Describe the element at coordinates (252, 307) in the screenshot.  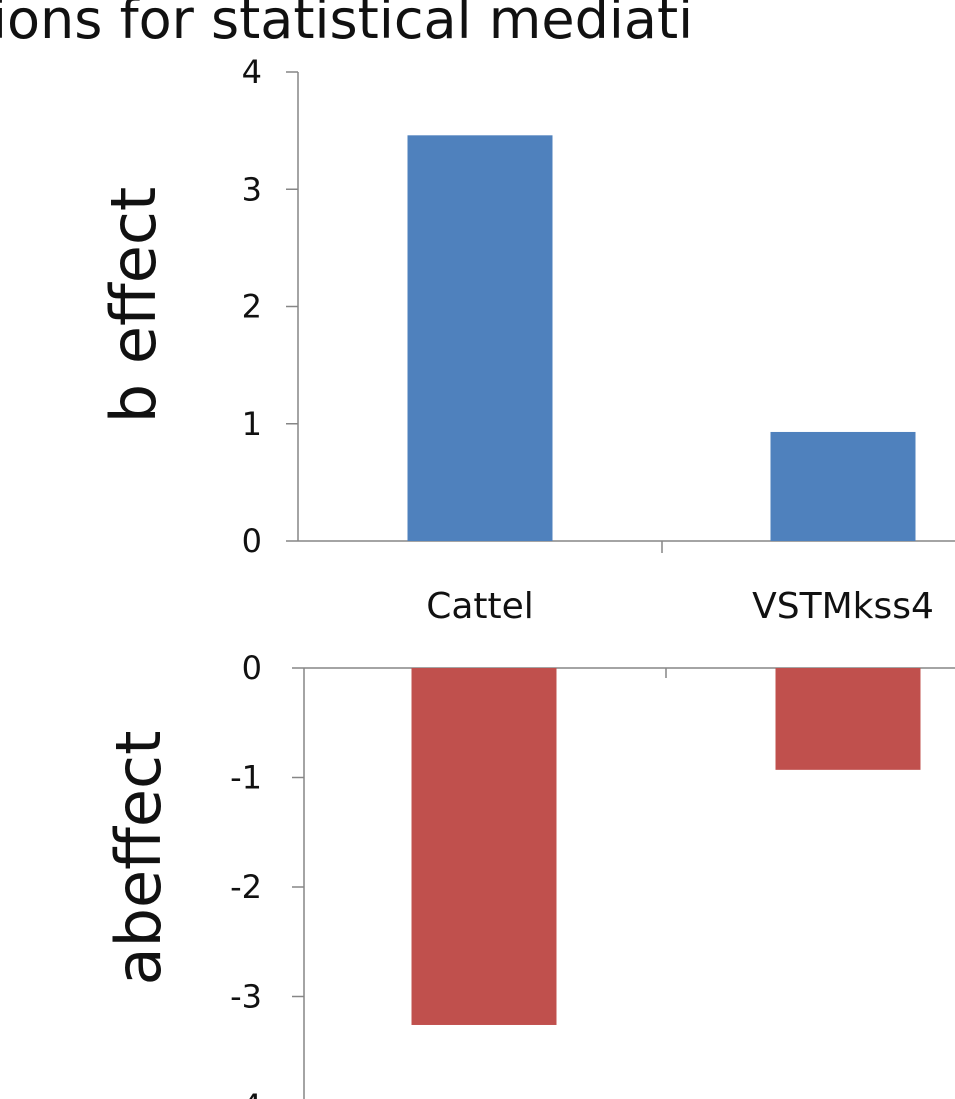
I see `y-tick-label: 2` at that location.